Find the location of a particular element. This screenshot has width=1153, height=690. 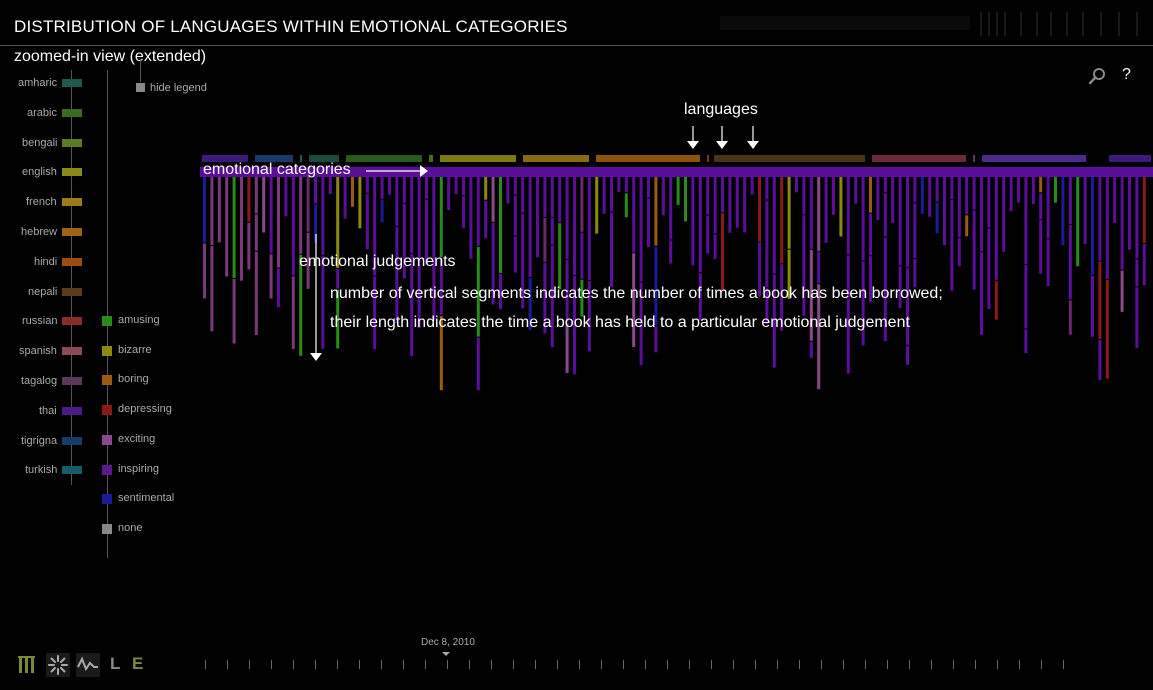

bars-view-button is located at coordinates (28, 665).